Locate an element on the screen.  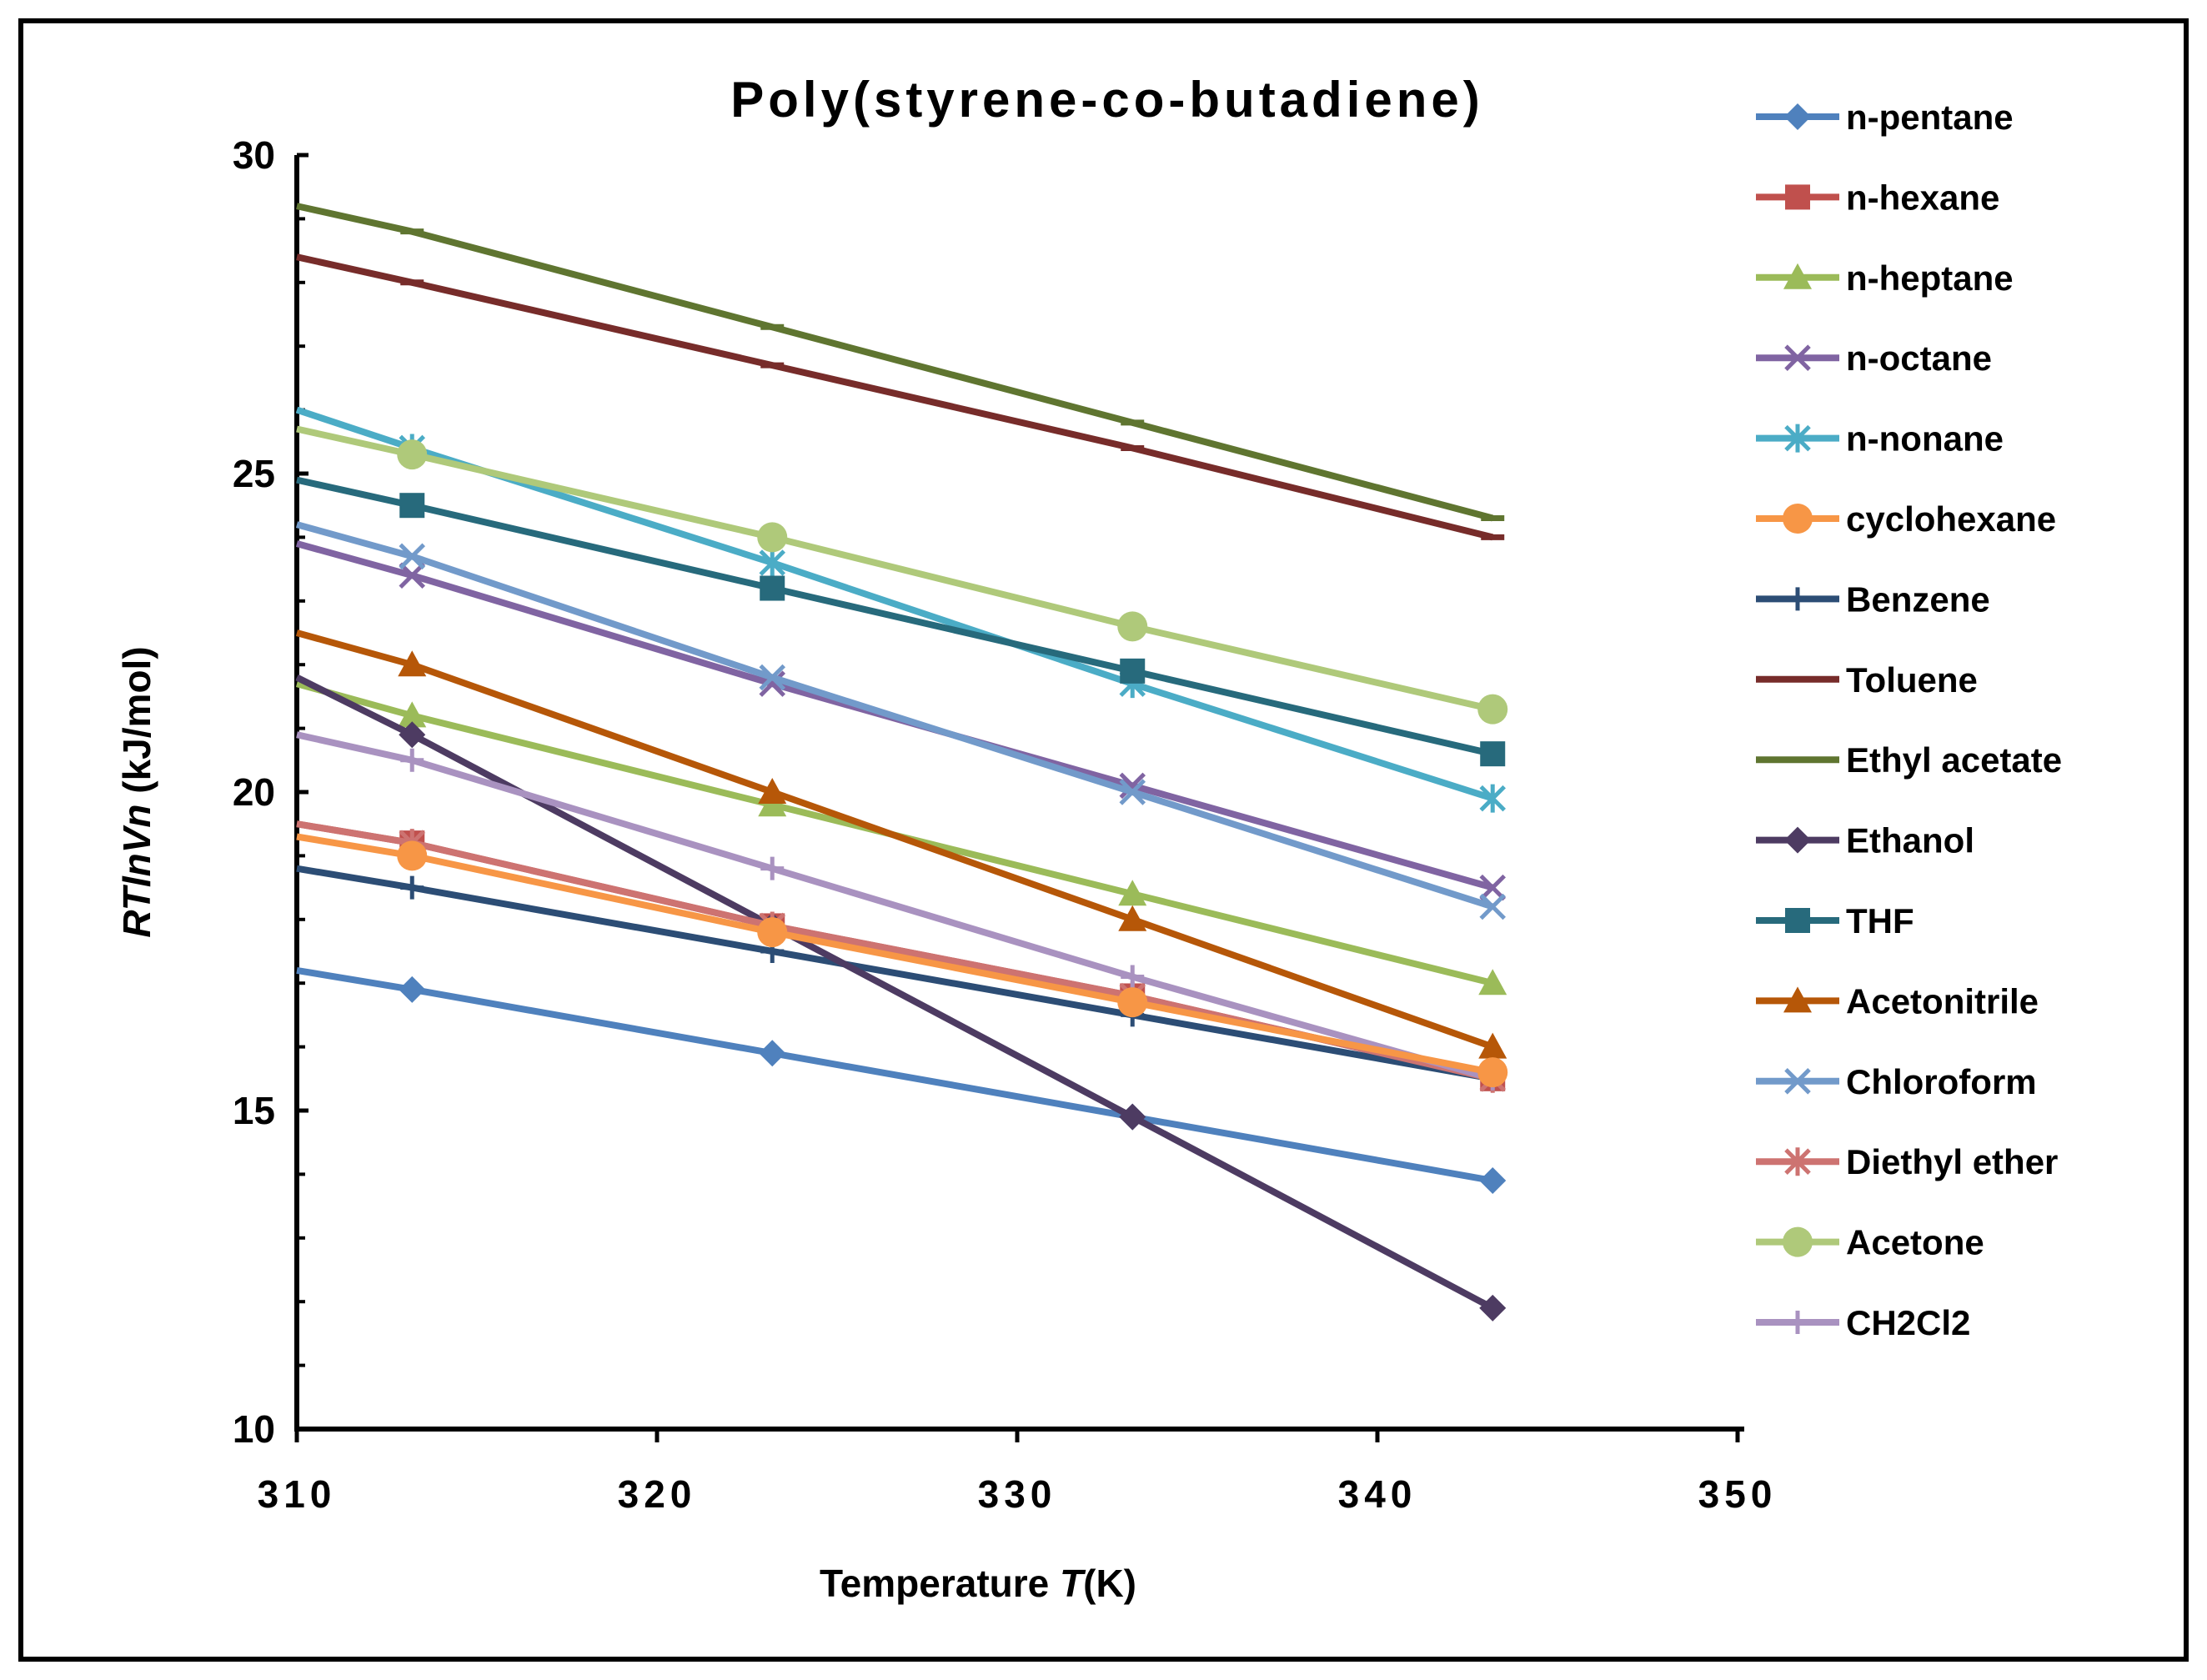
series-line-toluene is located at coordinates (895, 397).